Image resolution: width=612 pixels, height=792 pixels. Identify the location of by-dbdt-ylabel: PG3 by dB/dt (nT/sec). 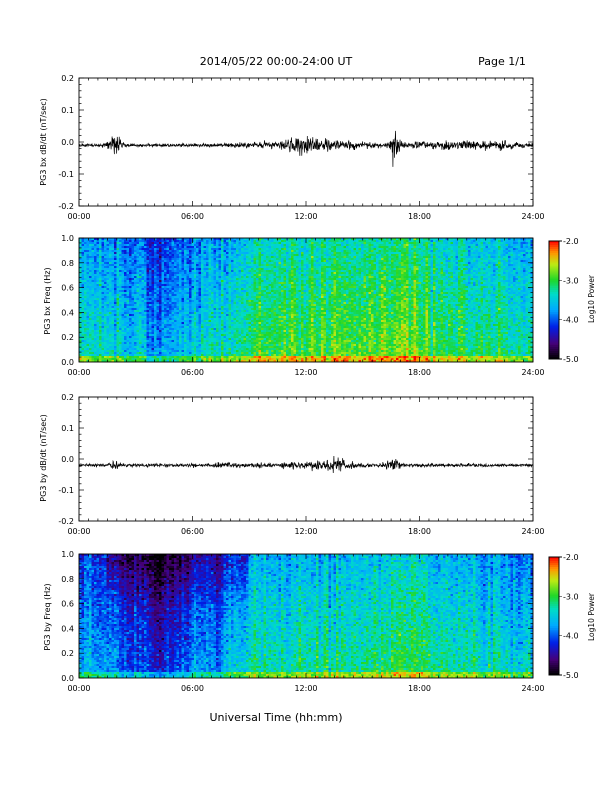
(43, 457).